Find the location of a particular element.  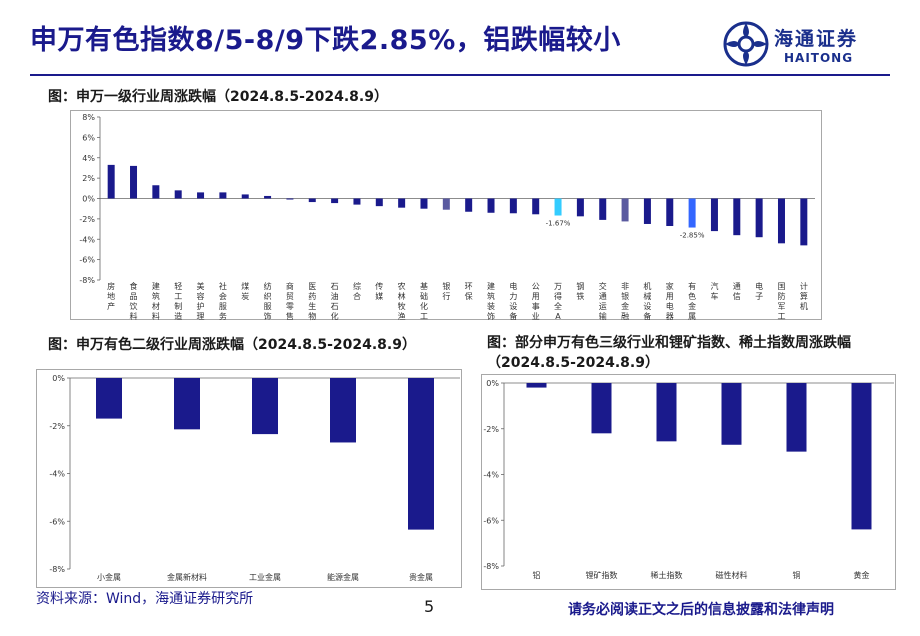

chart1-y-tick-label: -8% is located at coordinates (87, 280).